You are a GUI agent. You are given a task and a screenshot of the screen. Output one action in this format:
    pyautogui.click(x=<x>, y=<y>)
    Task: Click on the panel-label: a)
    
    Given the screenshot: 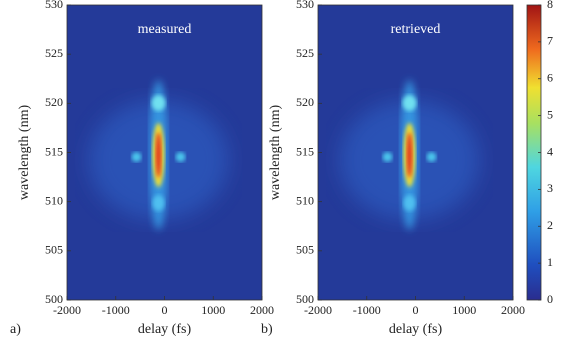 What is the action you would take?
    pyautogui.click(x=15, y=329)
    